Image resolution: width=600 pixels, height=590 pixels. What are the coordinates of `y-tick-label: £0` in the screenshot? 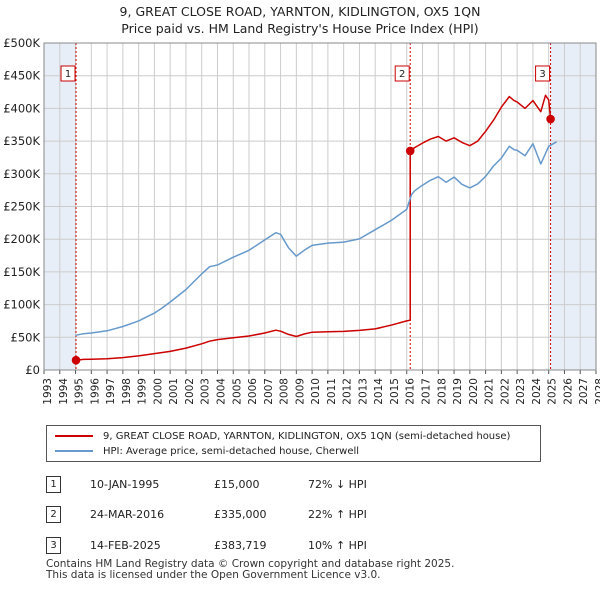 It's located at (32, 370).